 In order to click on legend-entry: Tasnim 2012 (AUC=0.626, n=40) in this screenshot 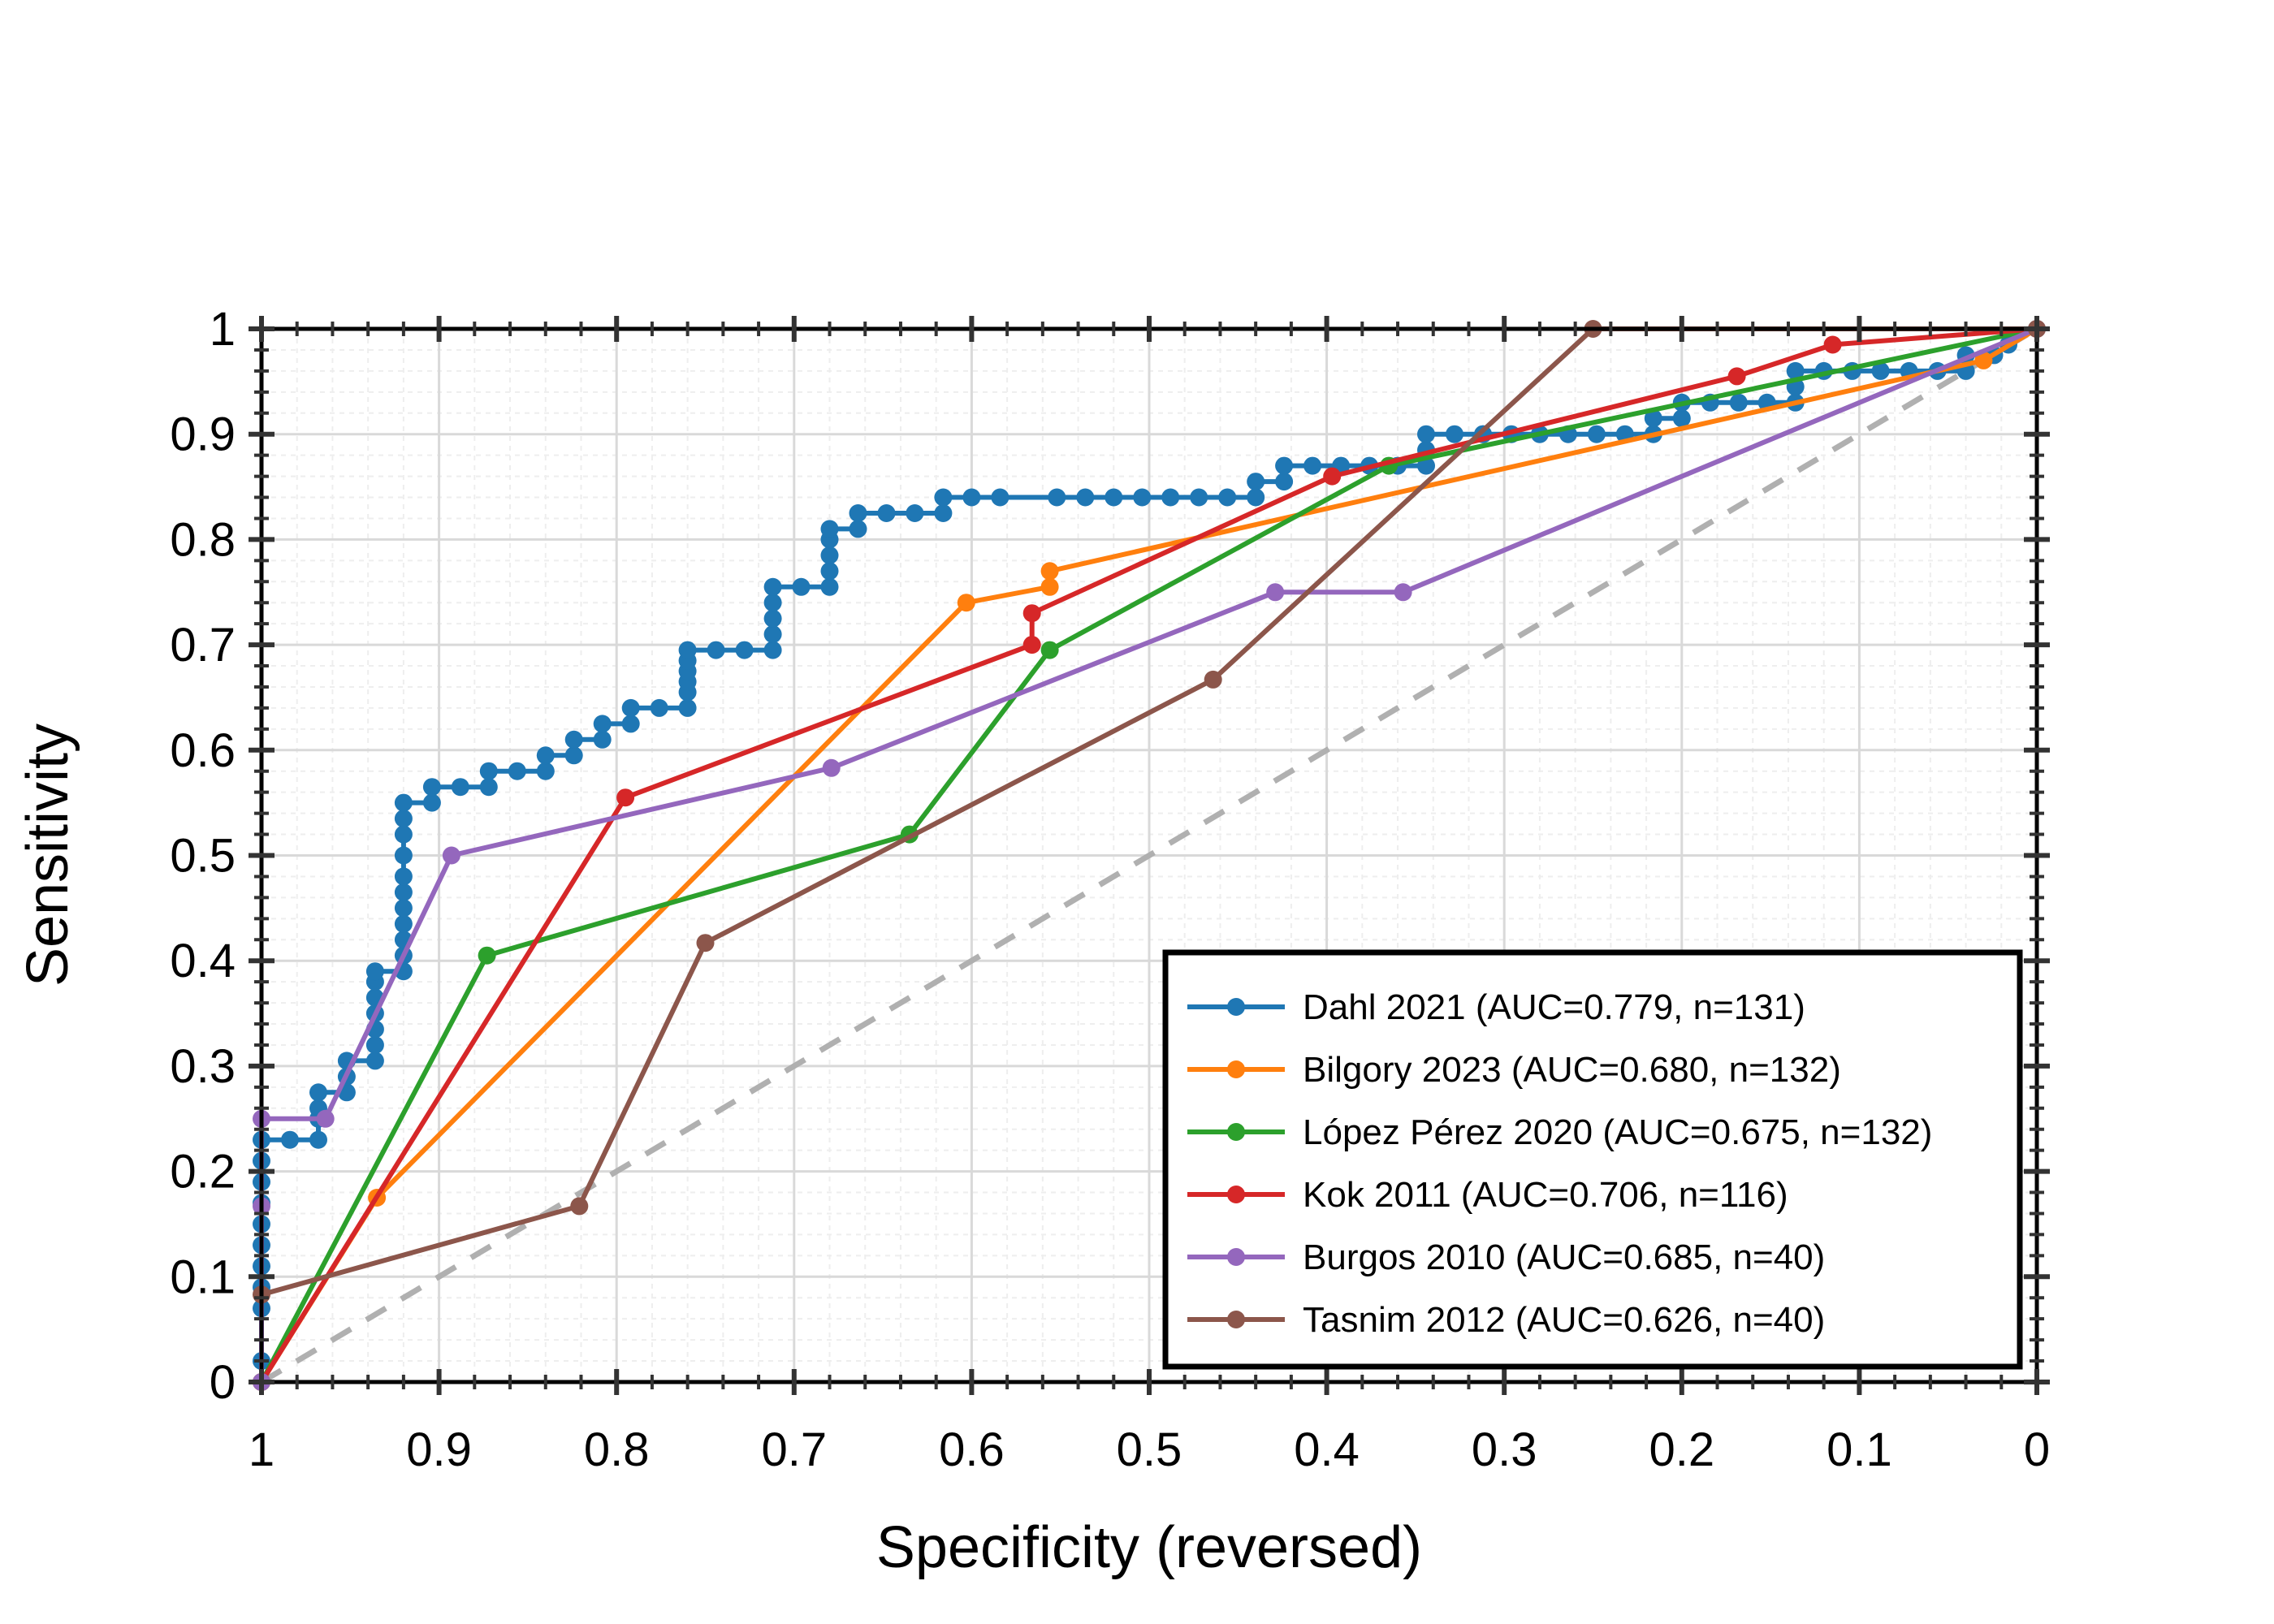, I will do `click(1506, 1320)`.